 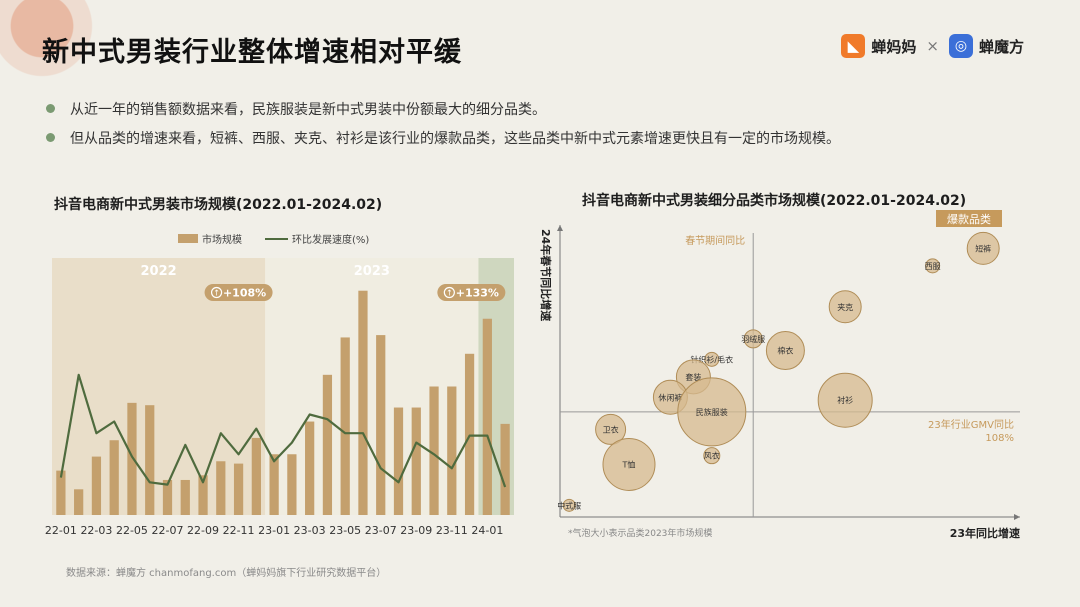 What do you see at coordinates (203, 530) in the screenshot?
I see `x-tick-22-09: 22-09` at bounding box center [203, 530].